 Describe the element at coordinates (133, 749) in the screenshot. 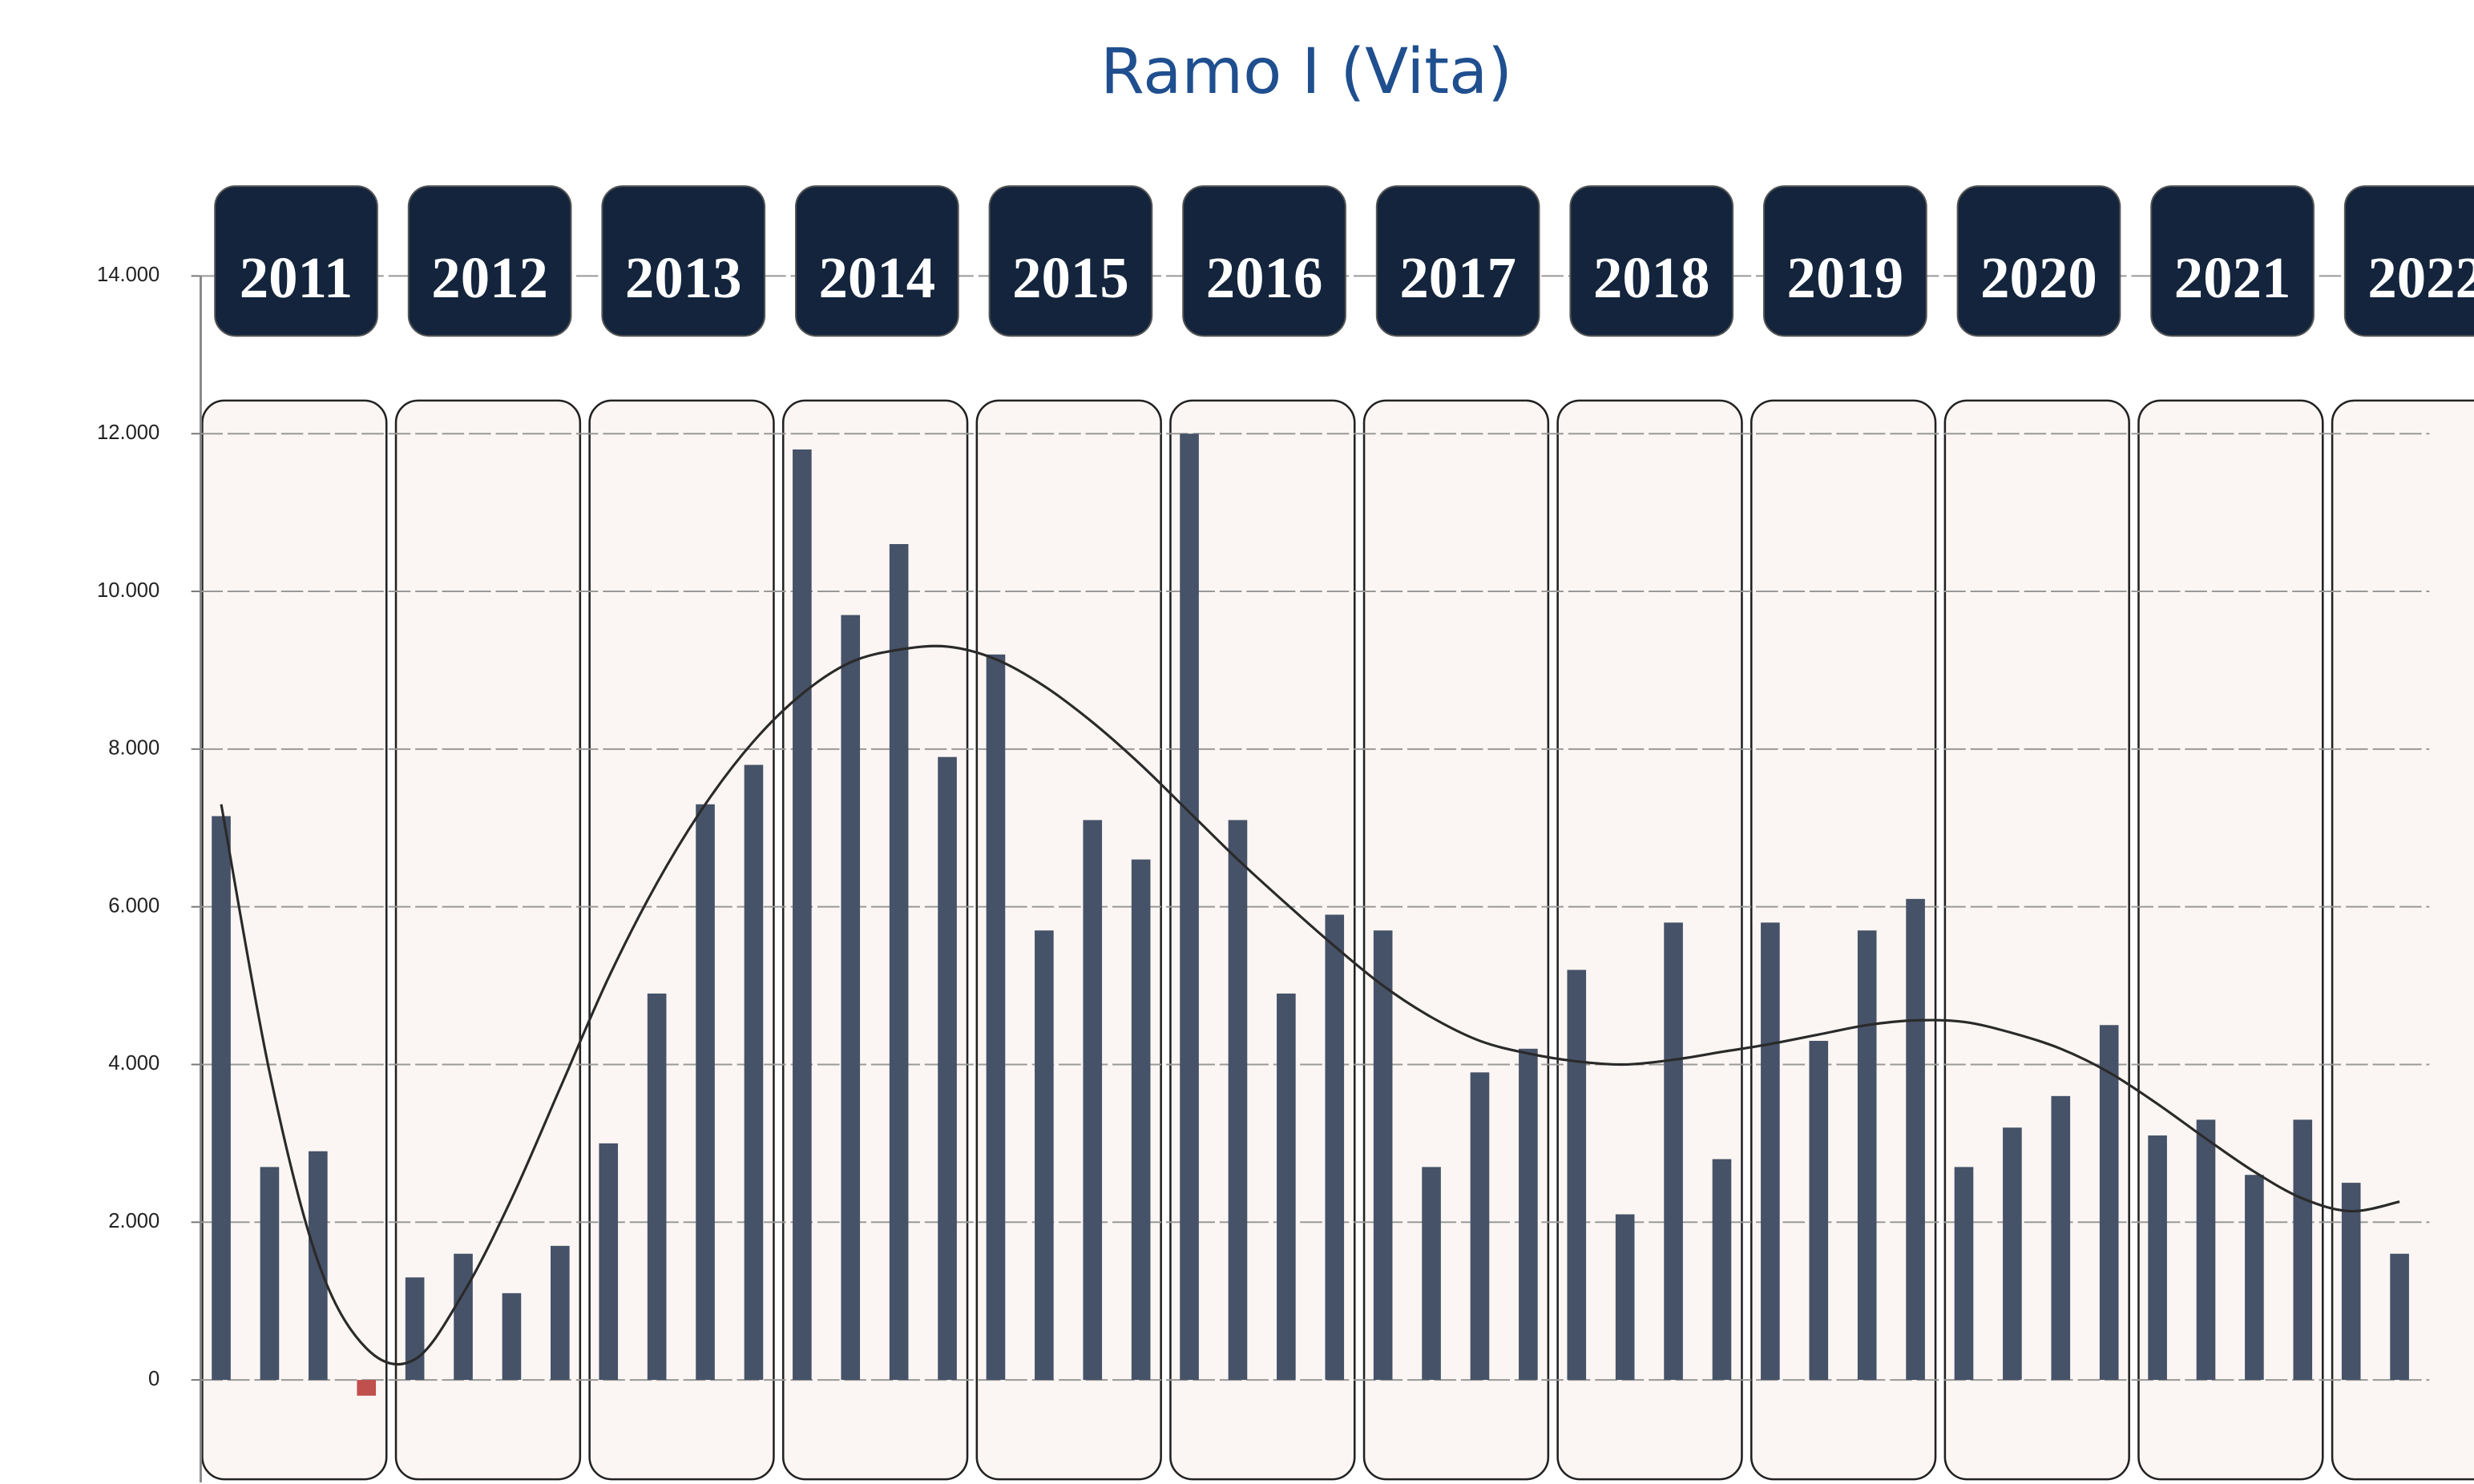

I see `y-tick-label: 8.000` at that location.